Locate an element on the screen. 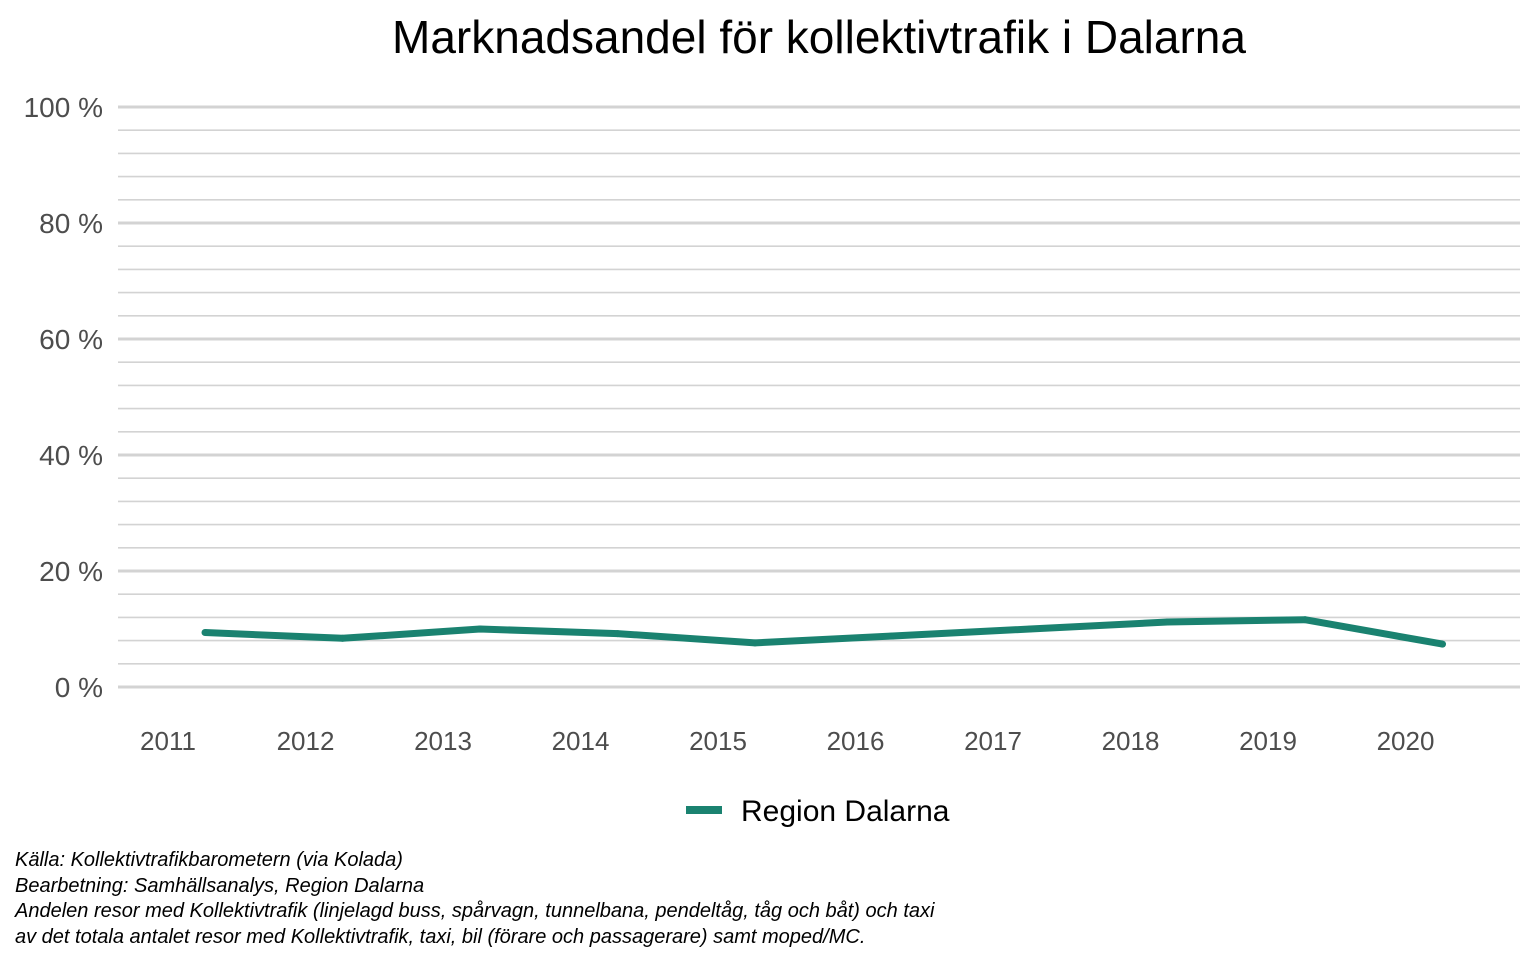  y-tick-label: 40 % is located at coordinates (71, 455).